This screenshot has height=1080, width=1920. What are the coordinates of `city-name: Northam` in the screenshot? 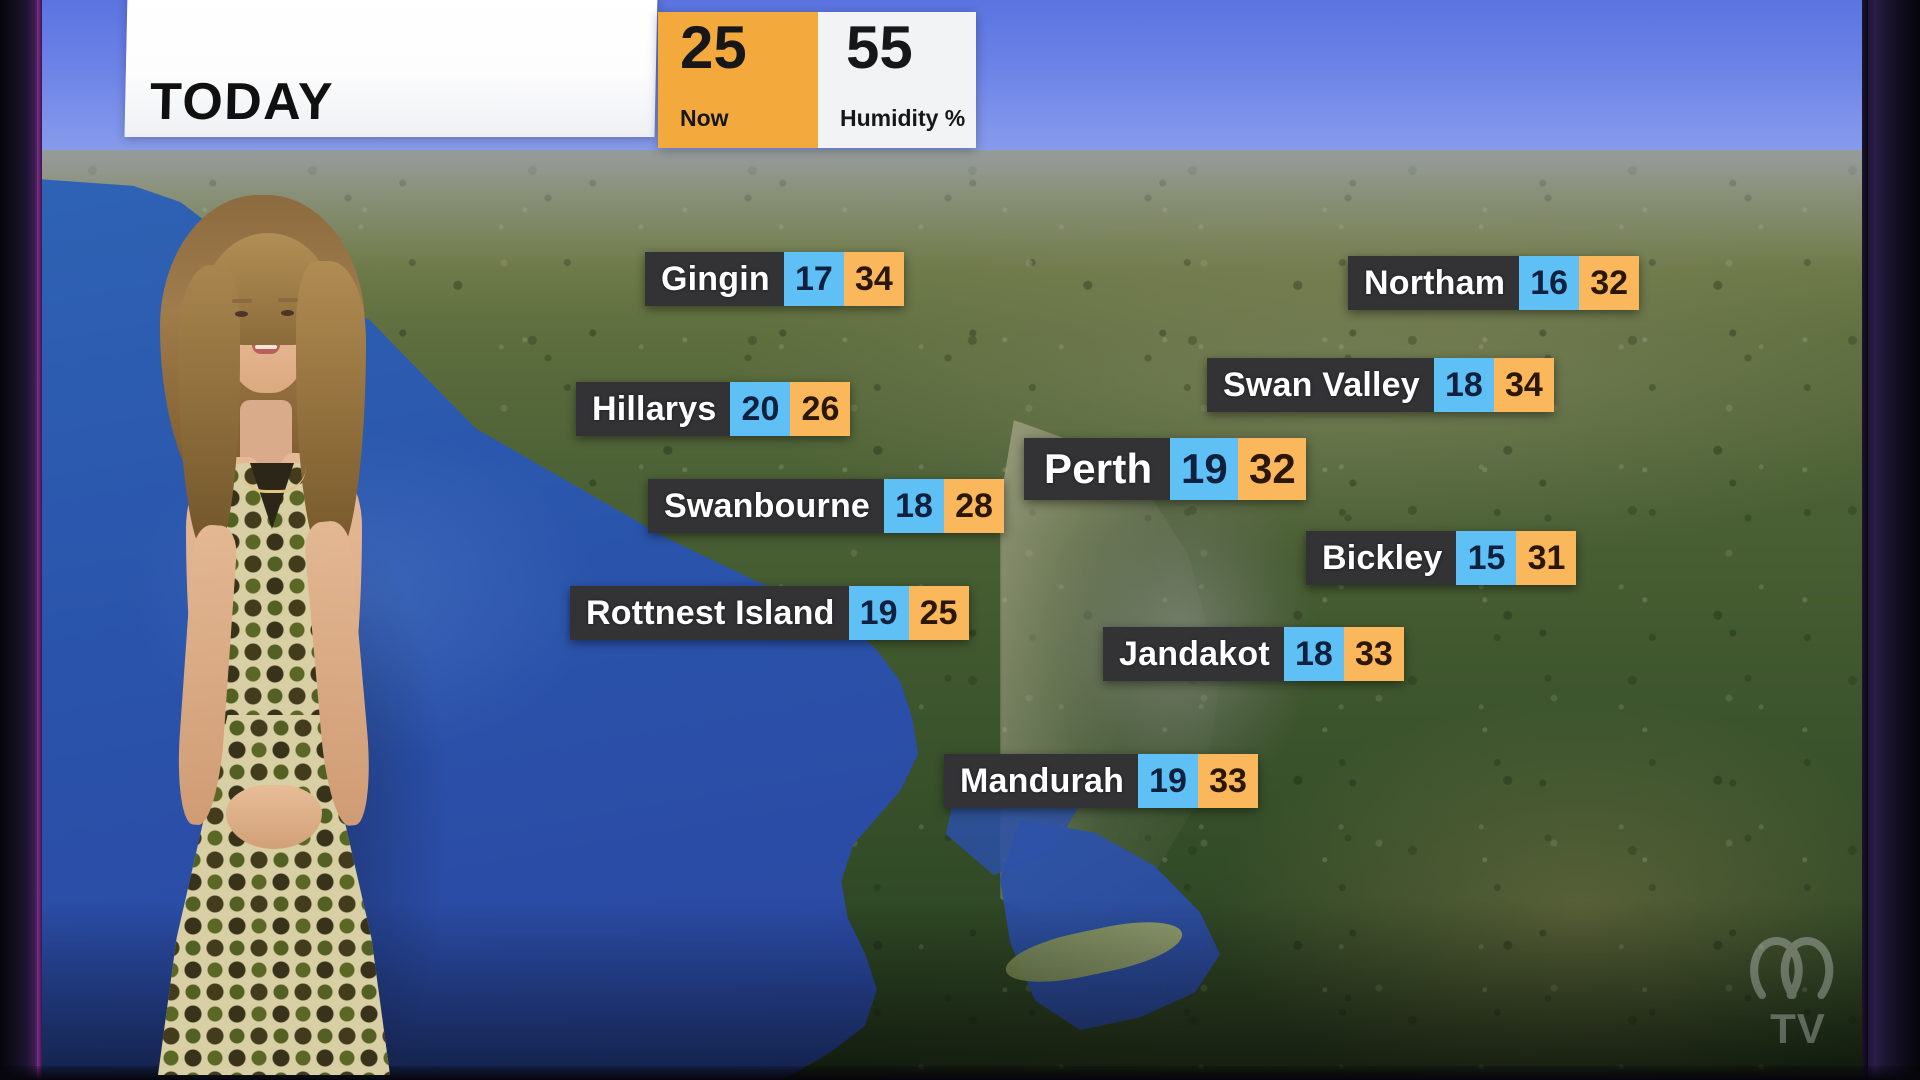 It's located at (1434, 283).